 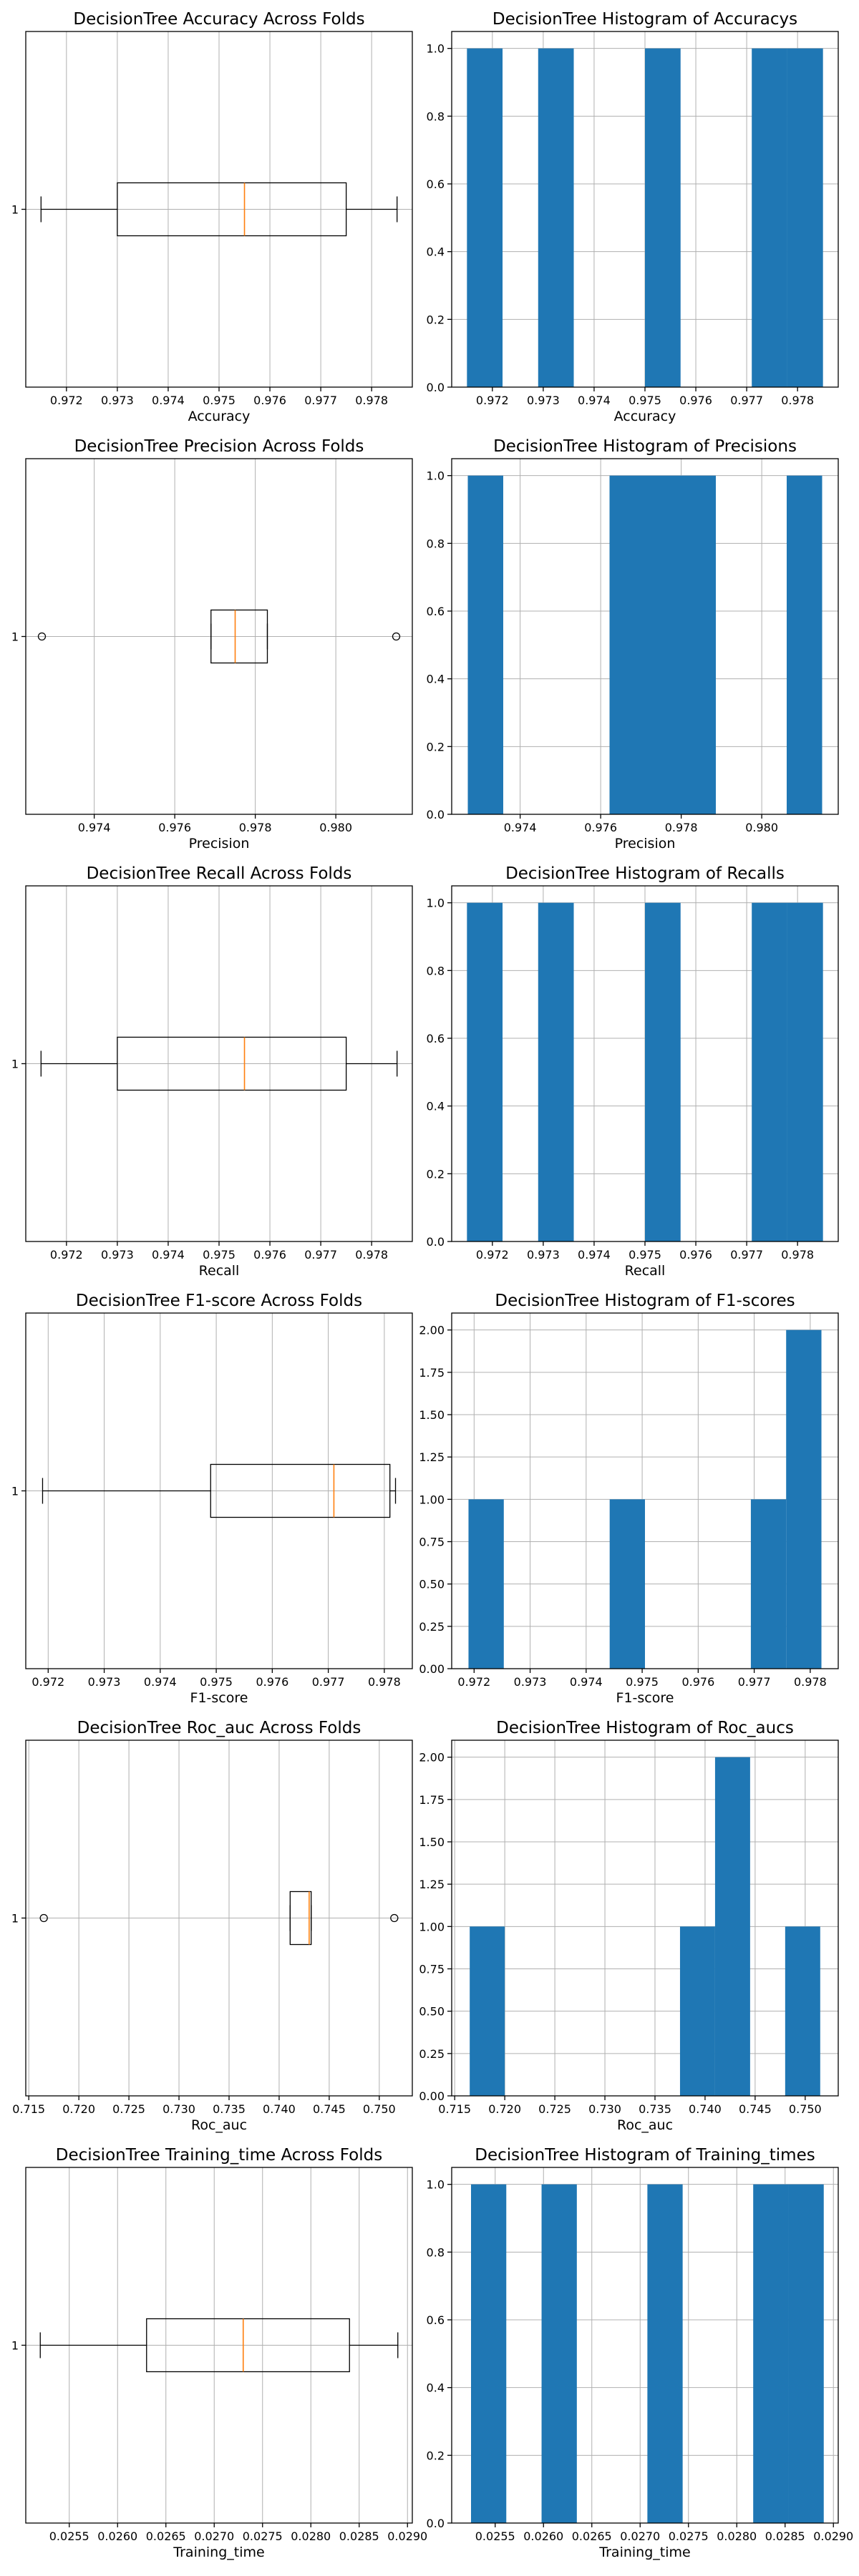 What do you see at coordinates (785, 2536) in the screenshot?
I see `x-tick-label: 0.0285` at bounding box center [785, 2536].